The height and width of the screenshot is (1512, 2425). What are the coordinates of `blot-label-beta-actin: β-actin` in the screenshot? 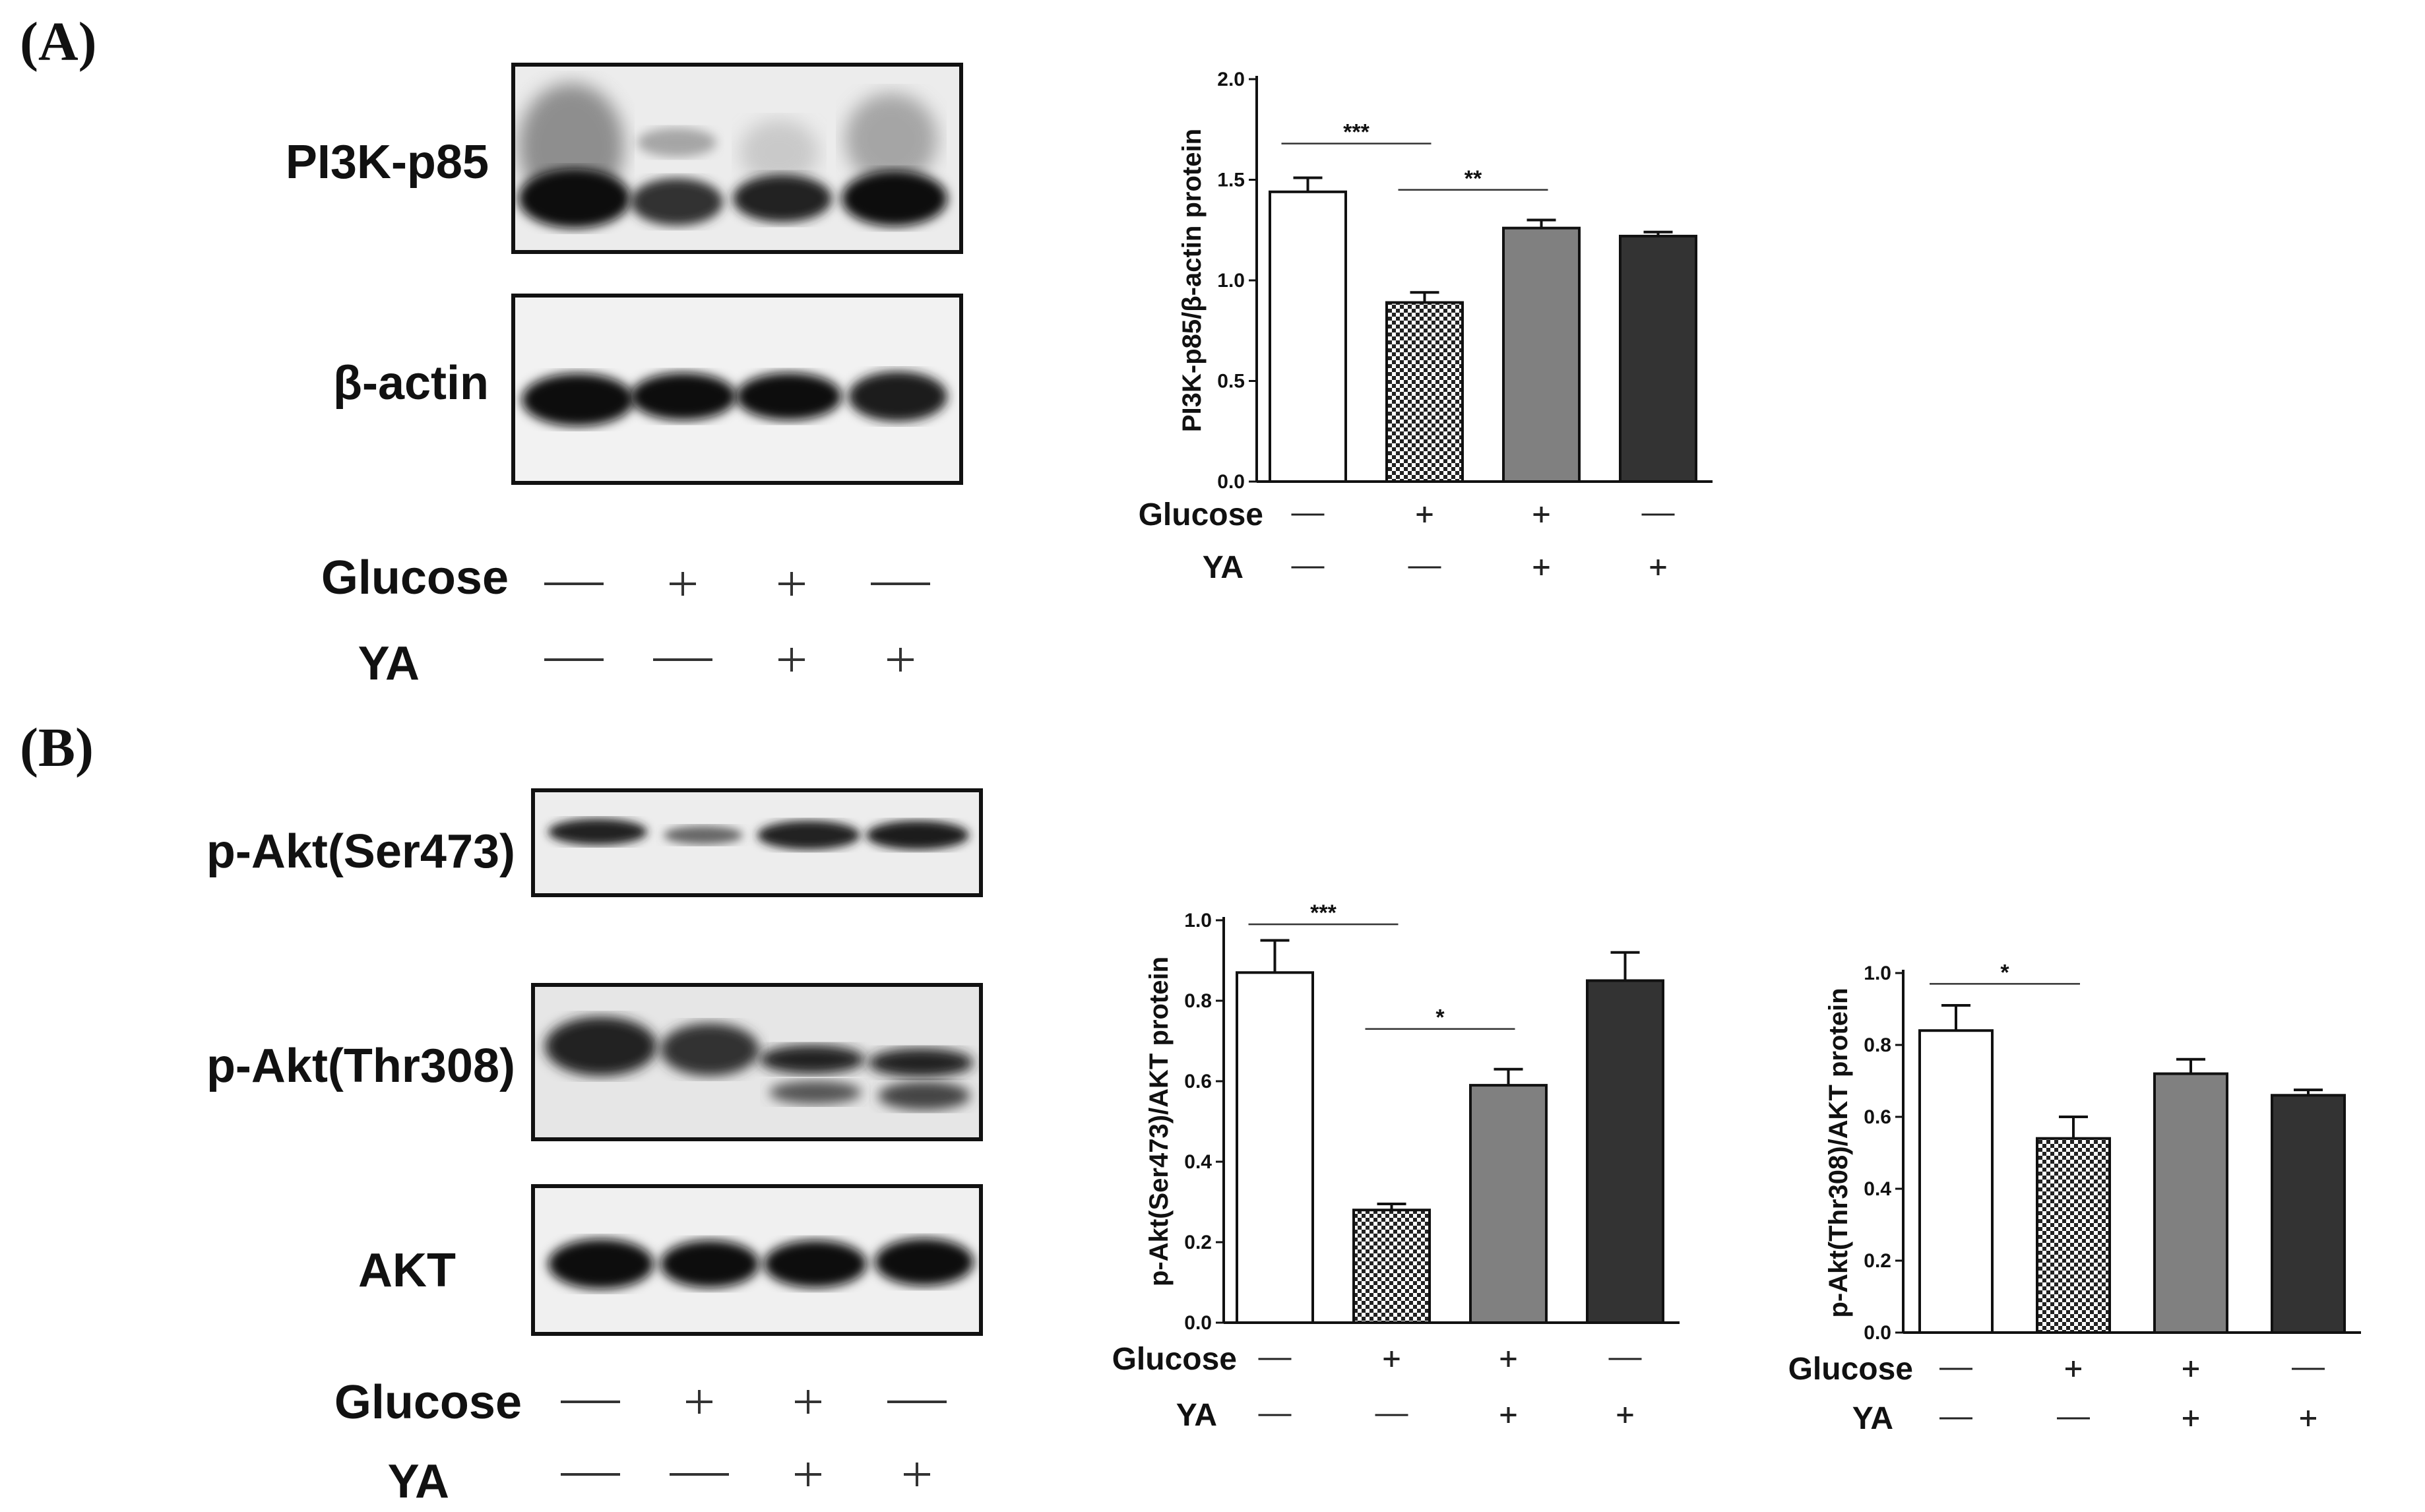 It's located at (411, 383).